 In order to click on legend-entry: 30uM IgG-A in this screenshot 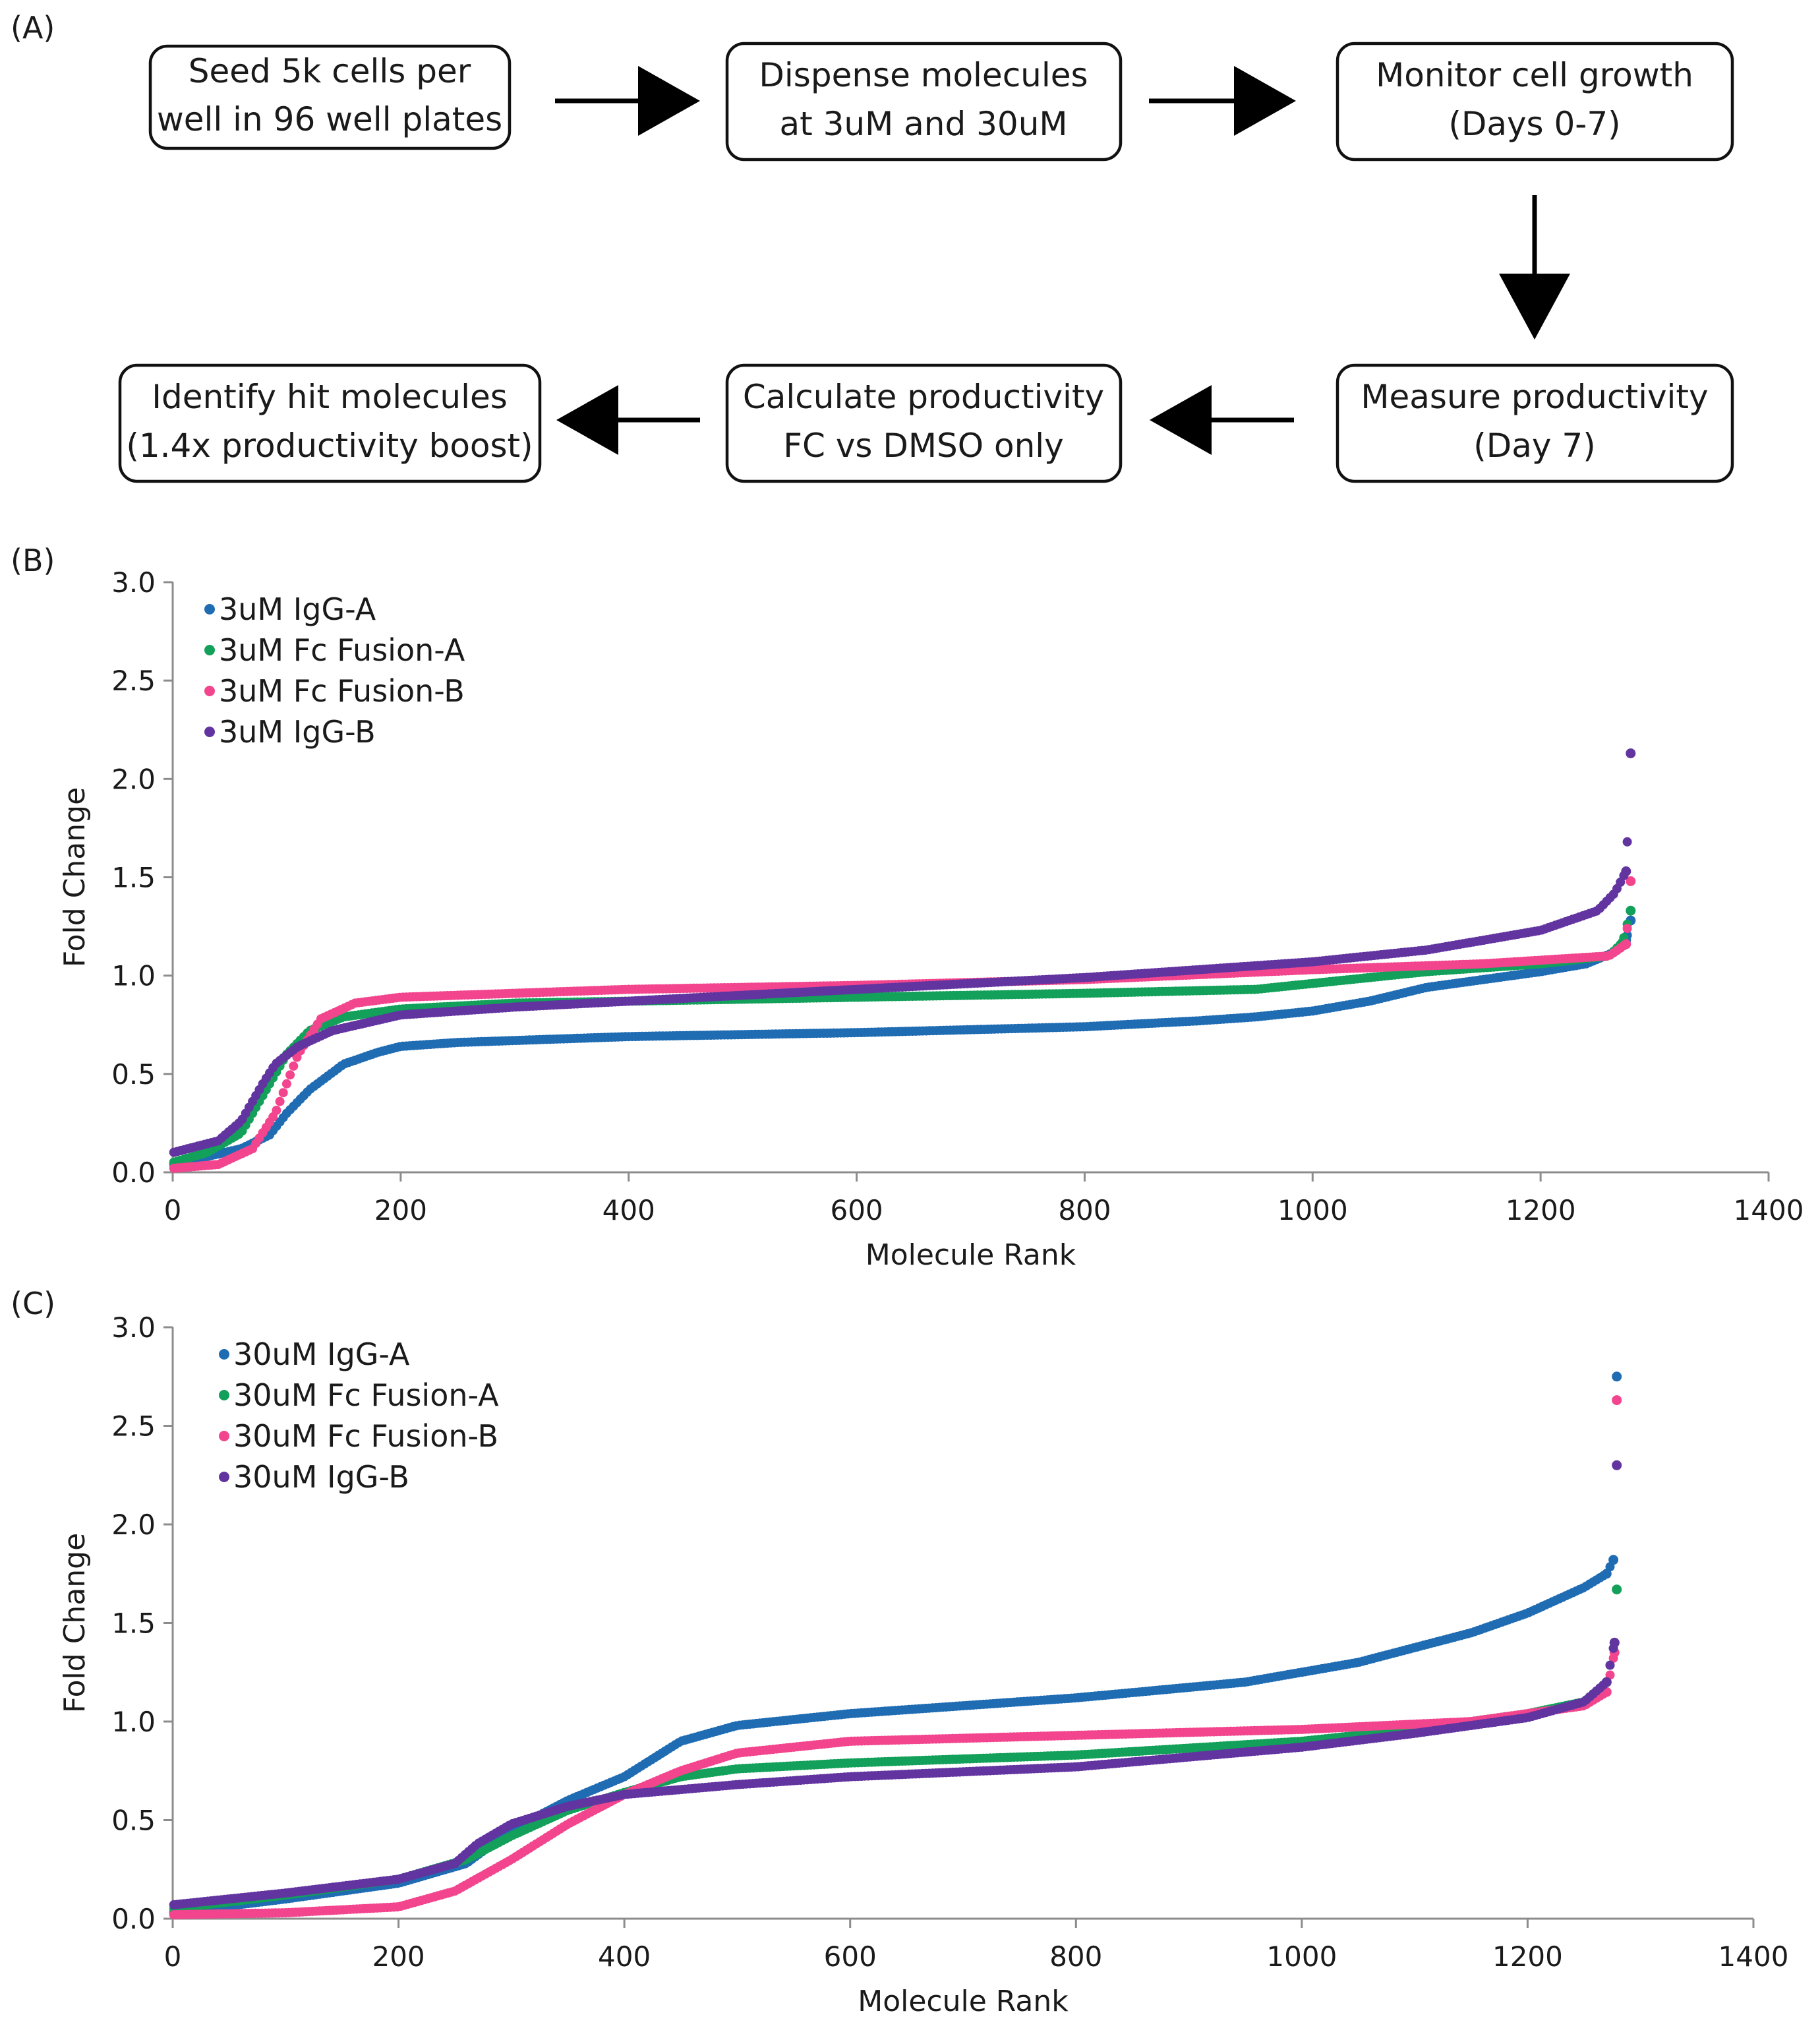, I will do `click(314, 1354)`.